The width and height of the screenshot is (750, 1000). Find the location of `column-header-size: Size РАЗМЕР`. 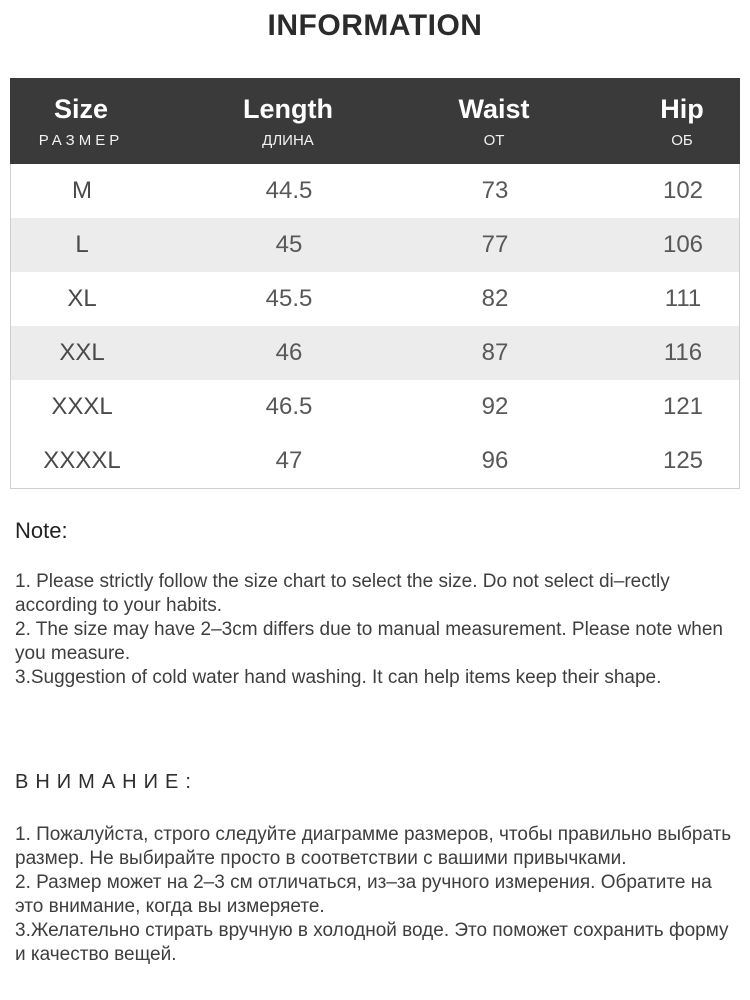

column-header-size: Size РАЗМЕР is located at coordinates (81, 121).